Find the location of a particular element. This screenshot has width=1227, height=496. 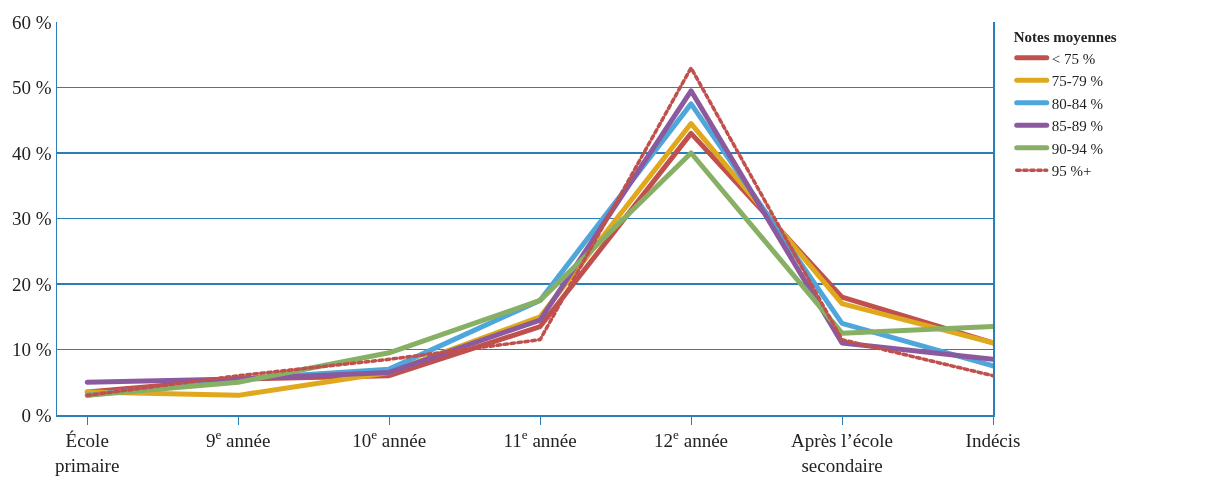

x-tick-label: 9$^{e}$ année is located at coordinates (238, 439).